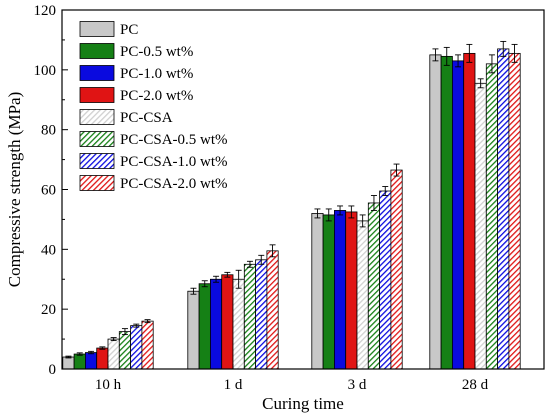 The height and width of the screenshot is (417, 550). I want to click on errorbar-pc-0-5-wt-10-h, so click(79, 354).